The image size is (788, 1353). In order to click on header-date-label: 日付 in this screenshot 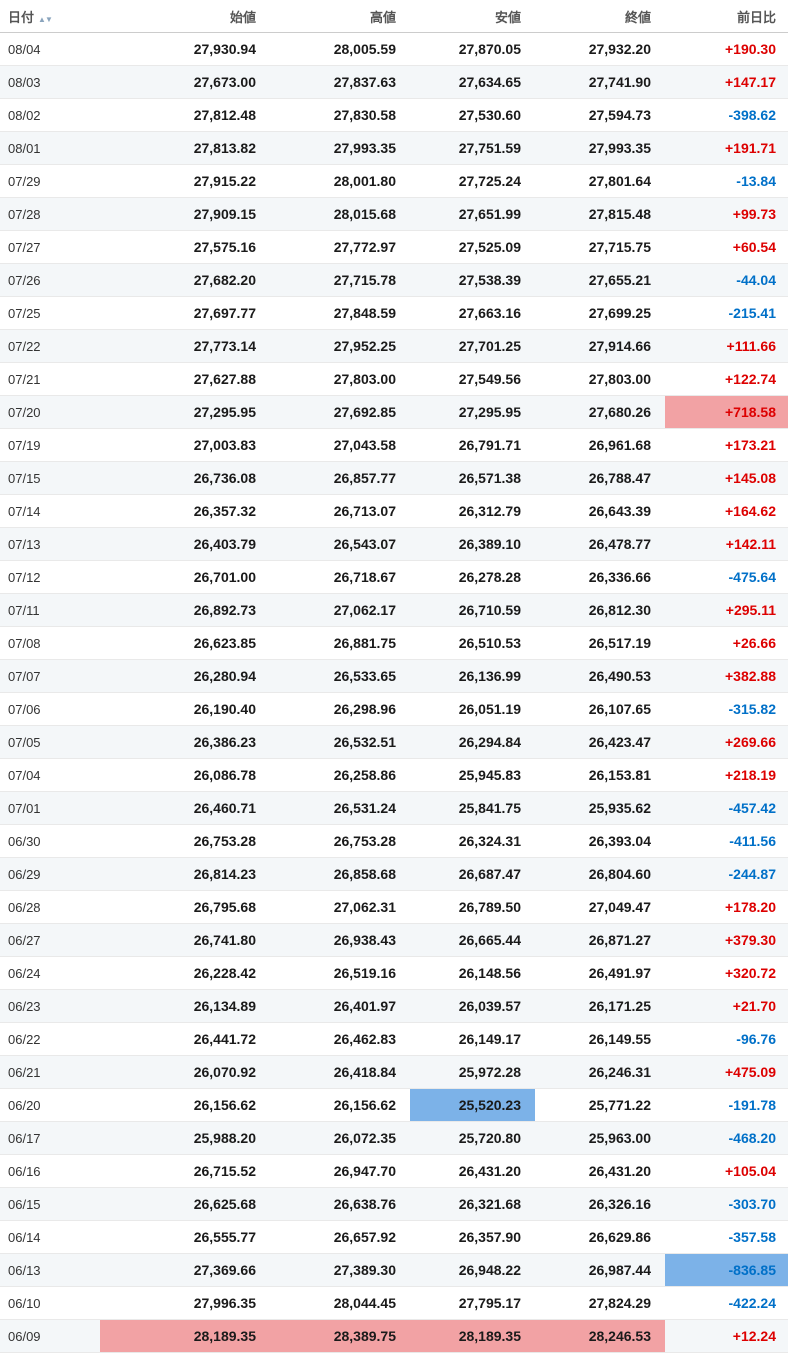, I will do `click(21, 17)`.